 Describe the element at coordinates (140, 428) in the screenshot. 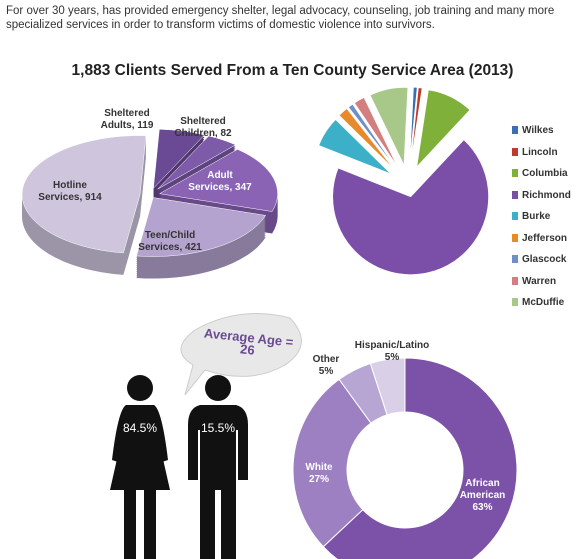

I see `gender-percent: 84.5%` at that location.